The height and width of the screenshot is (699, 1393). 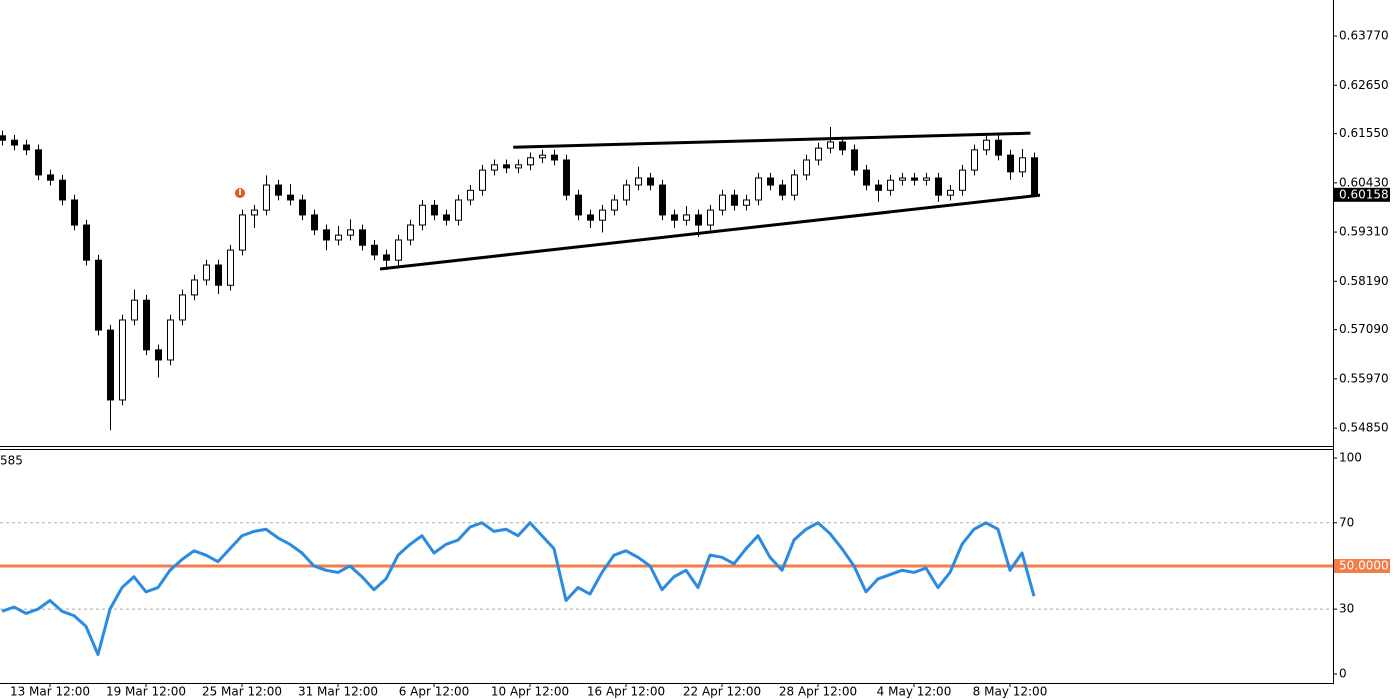 What do you see at coordinates (242, 692) in the screenshot?
I see `x-tick-label: 25 Mar 12:00` at bounding box center [242, 692].